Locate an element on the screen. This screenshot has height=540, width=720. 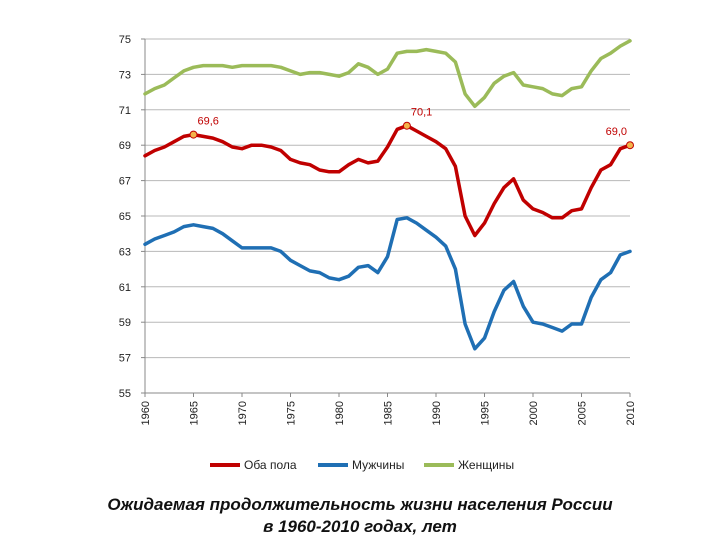
x-tick-label: 1990 is located at coordinates (437, 413).